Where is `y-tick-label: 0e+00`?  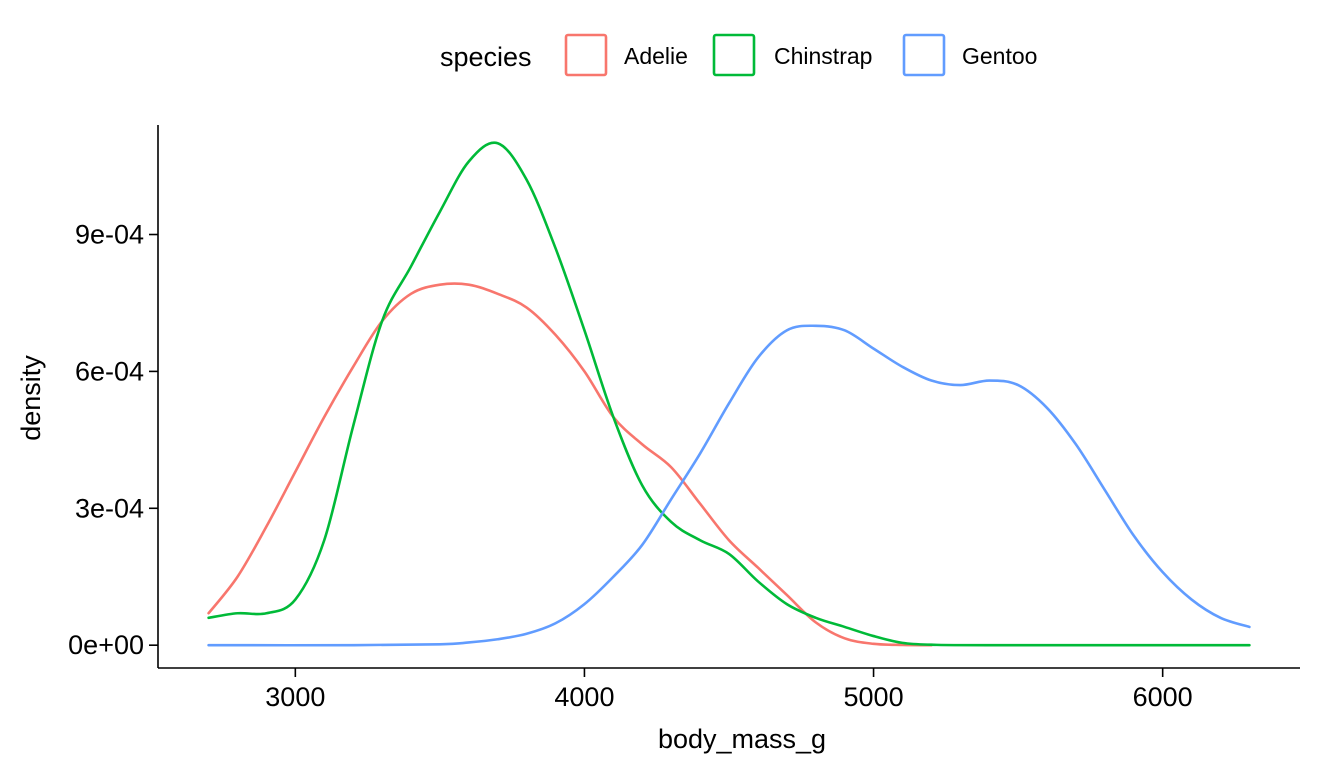 y-tick-label: 0e+00 is located at coordinates (106, 645).